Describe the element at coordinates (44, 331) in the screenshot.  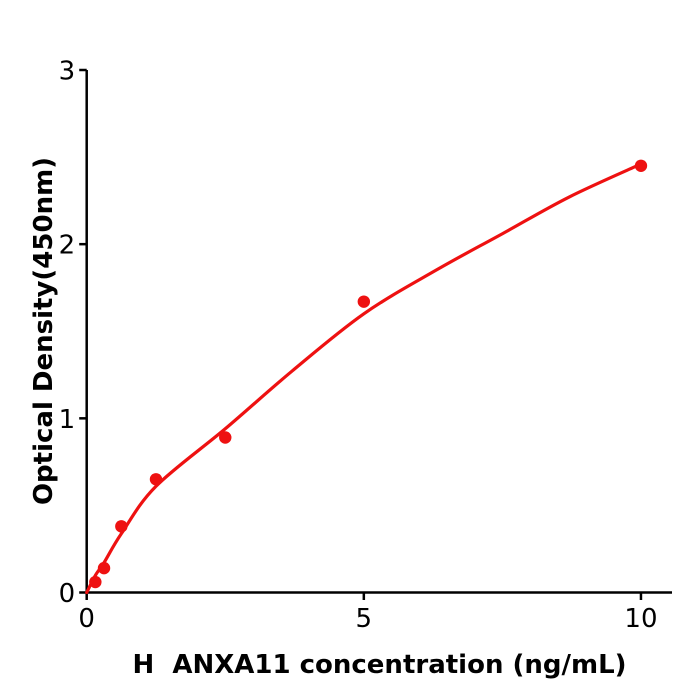
I see `y-axis-label: Optical Density(450nm)` at that location.